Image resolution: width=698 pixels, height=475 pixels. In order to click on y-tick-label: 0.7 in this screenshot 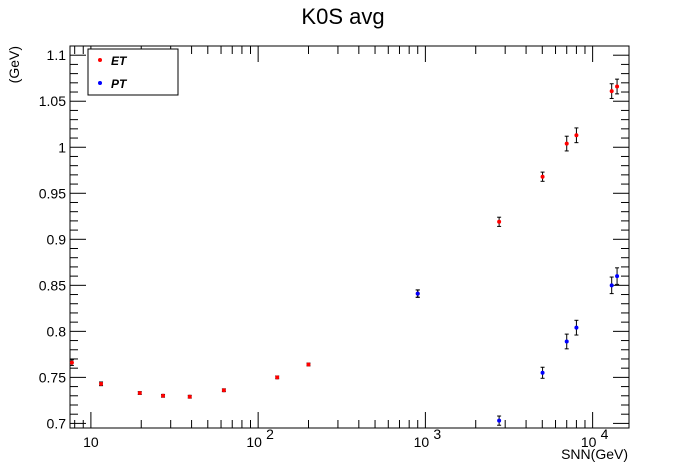, I will do `click(57, 423)`.